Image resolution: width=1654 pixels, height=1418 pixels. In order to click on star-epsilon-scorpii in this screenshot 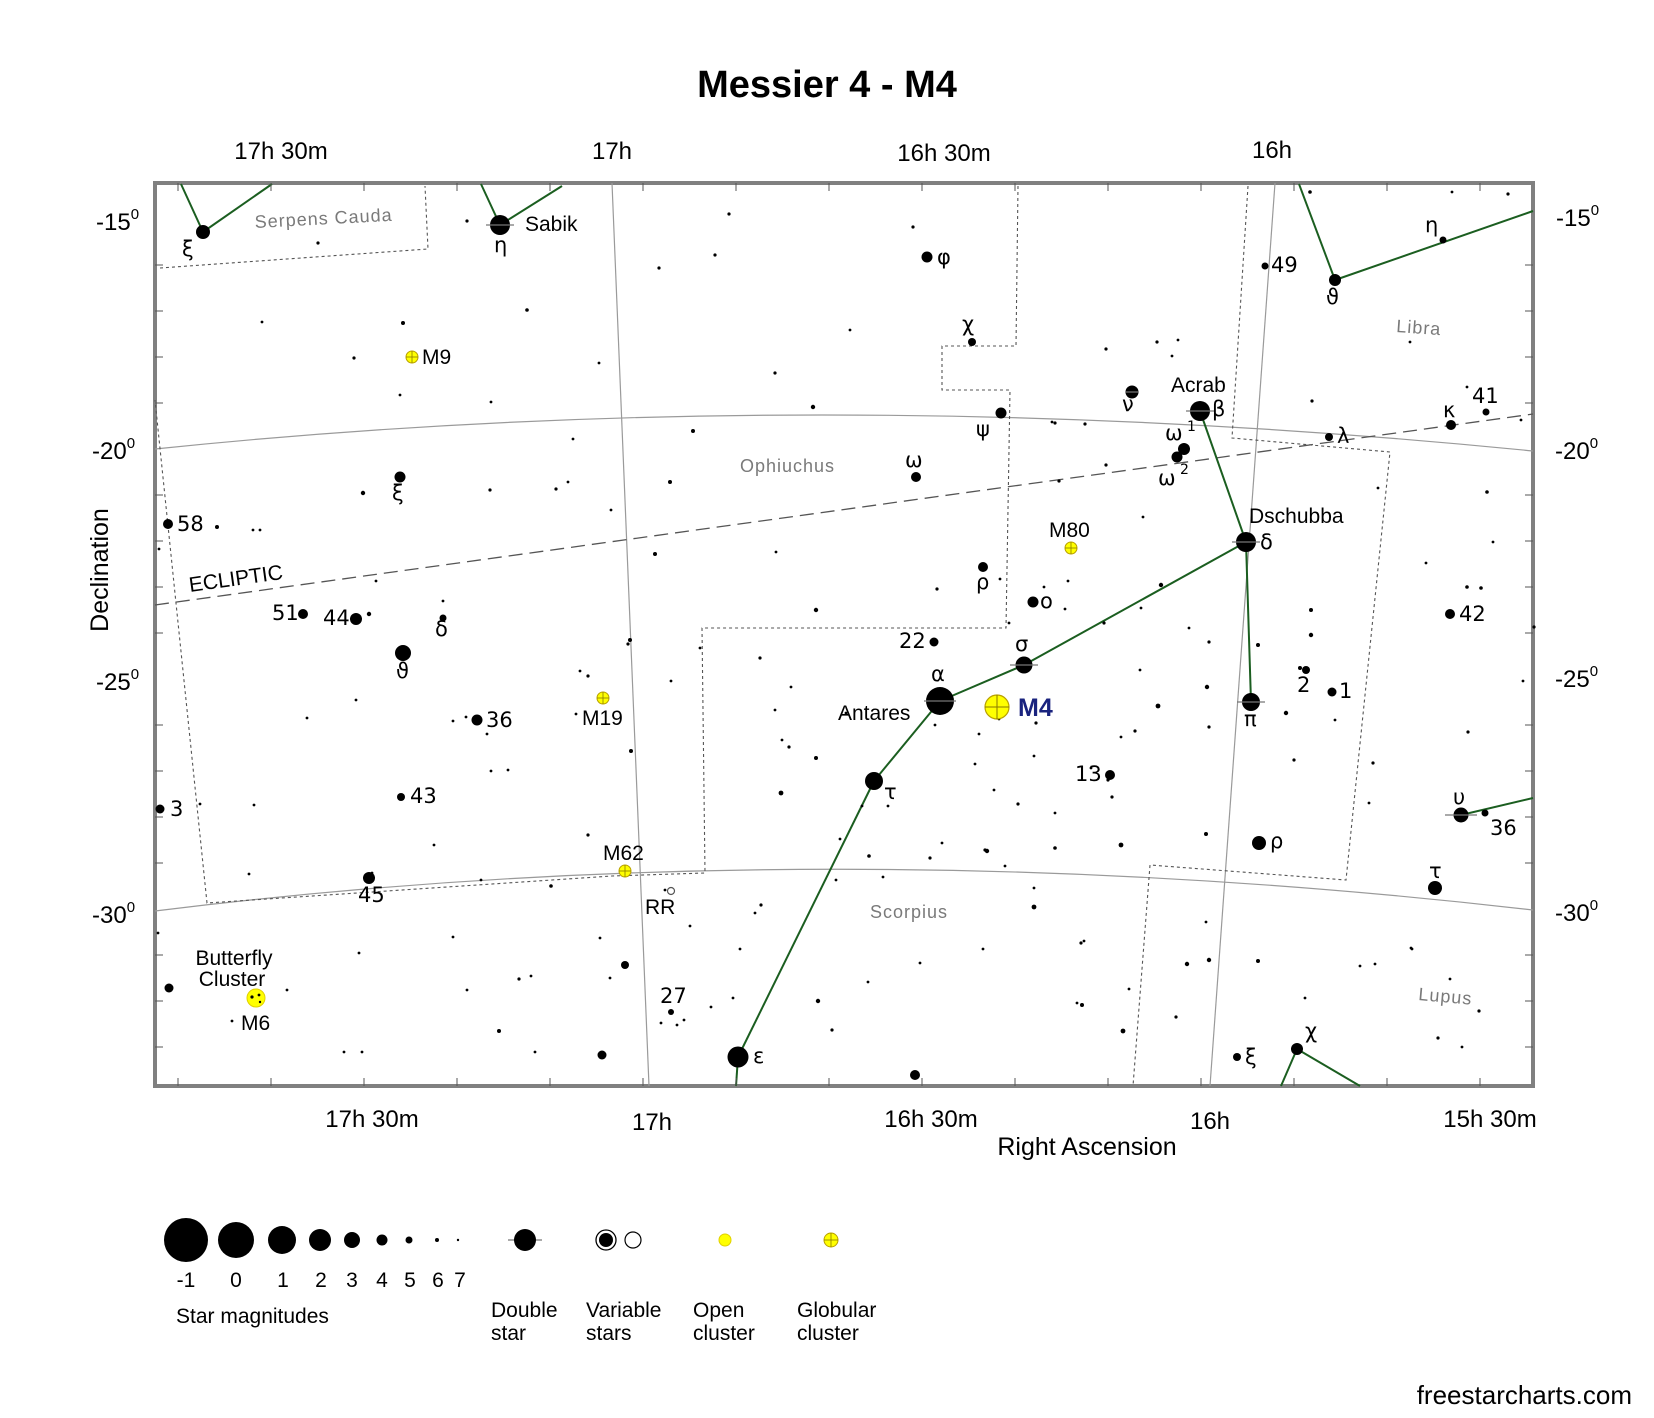, I will do `click(738, 1057)`.